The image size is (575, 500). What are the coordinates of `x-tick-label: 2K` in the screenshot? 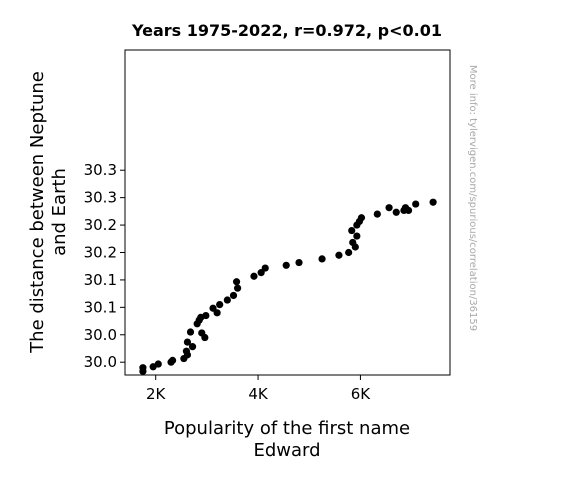 It's located at (156, 394).